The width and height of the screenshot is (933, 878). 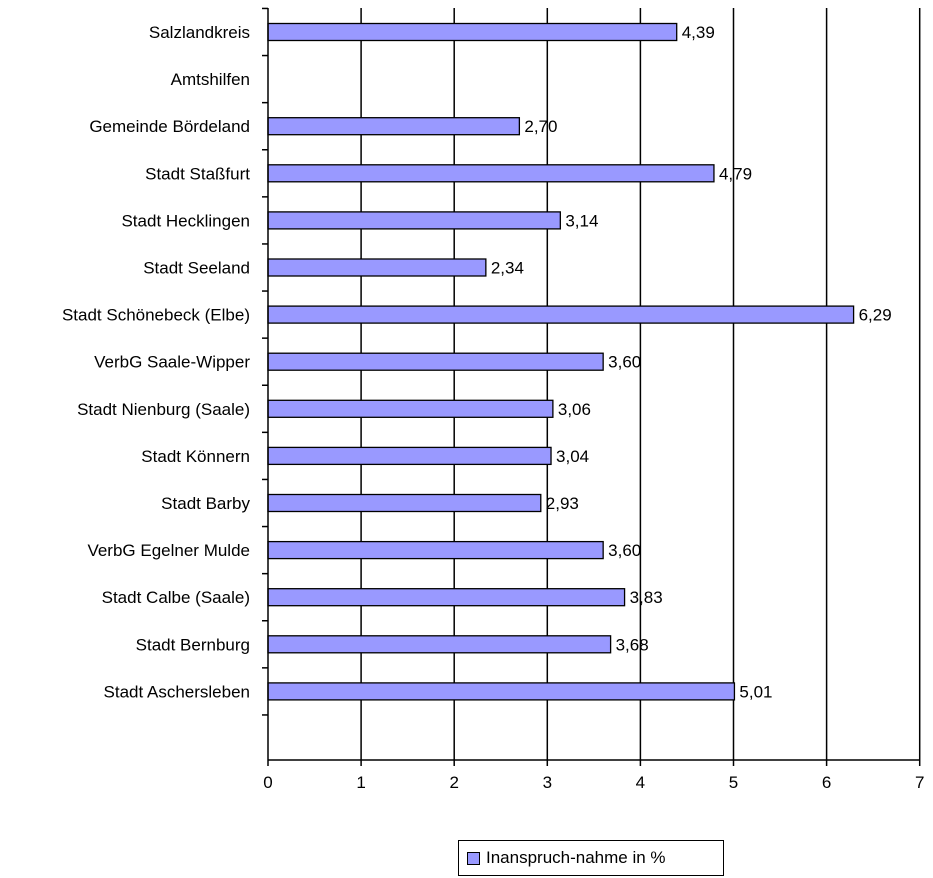 I want to click on x-tick-label-0: 0, so click(x=267, y=782).